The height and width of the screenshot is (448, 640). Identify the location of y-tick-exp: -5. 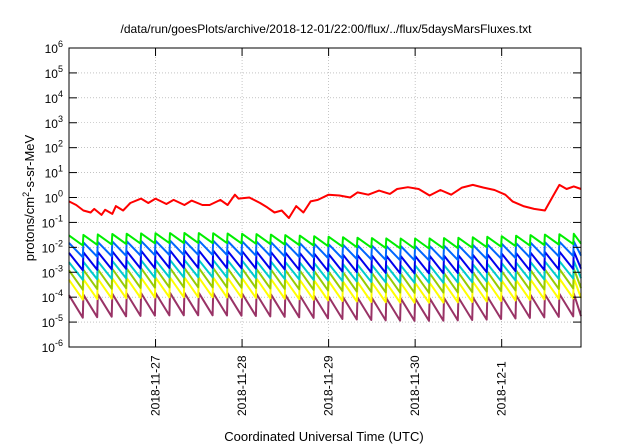
(59, 318).